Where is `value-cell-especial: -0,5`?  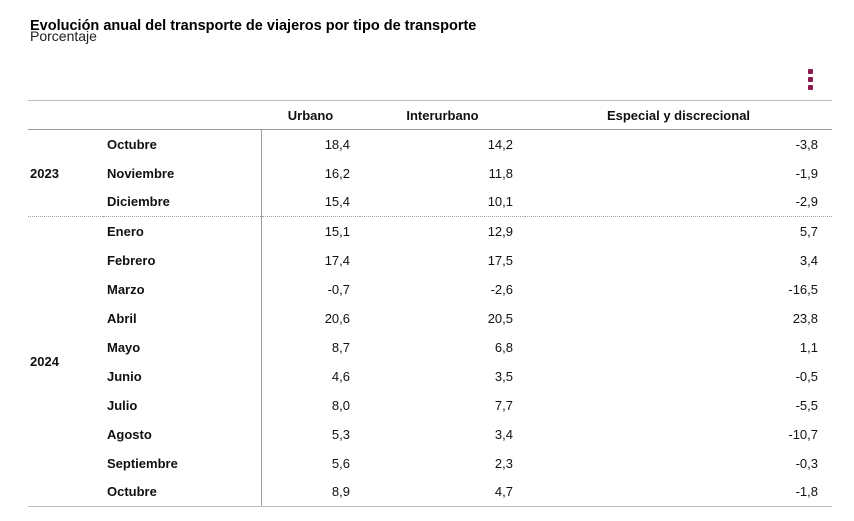
value-cell-especial: -0,5 is located at coordinates (806, 376).